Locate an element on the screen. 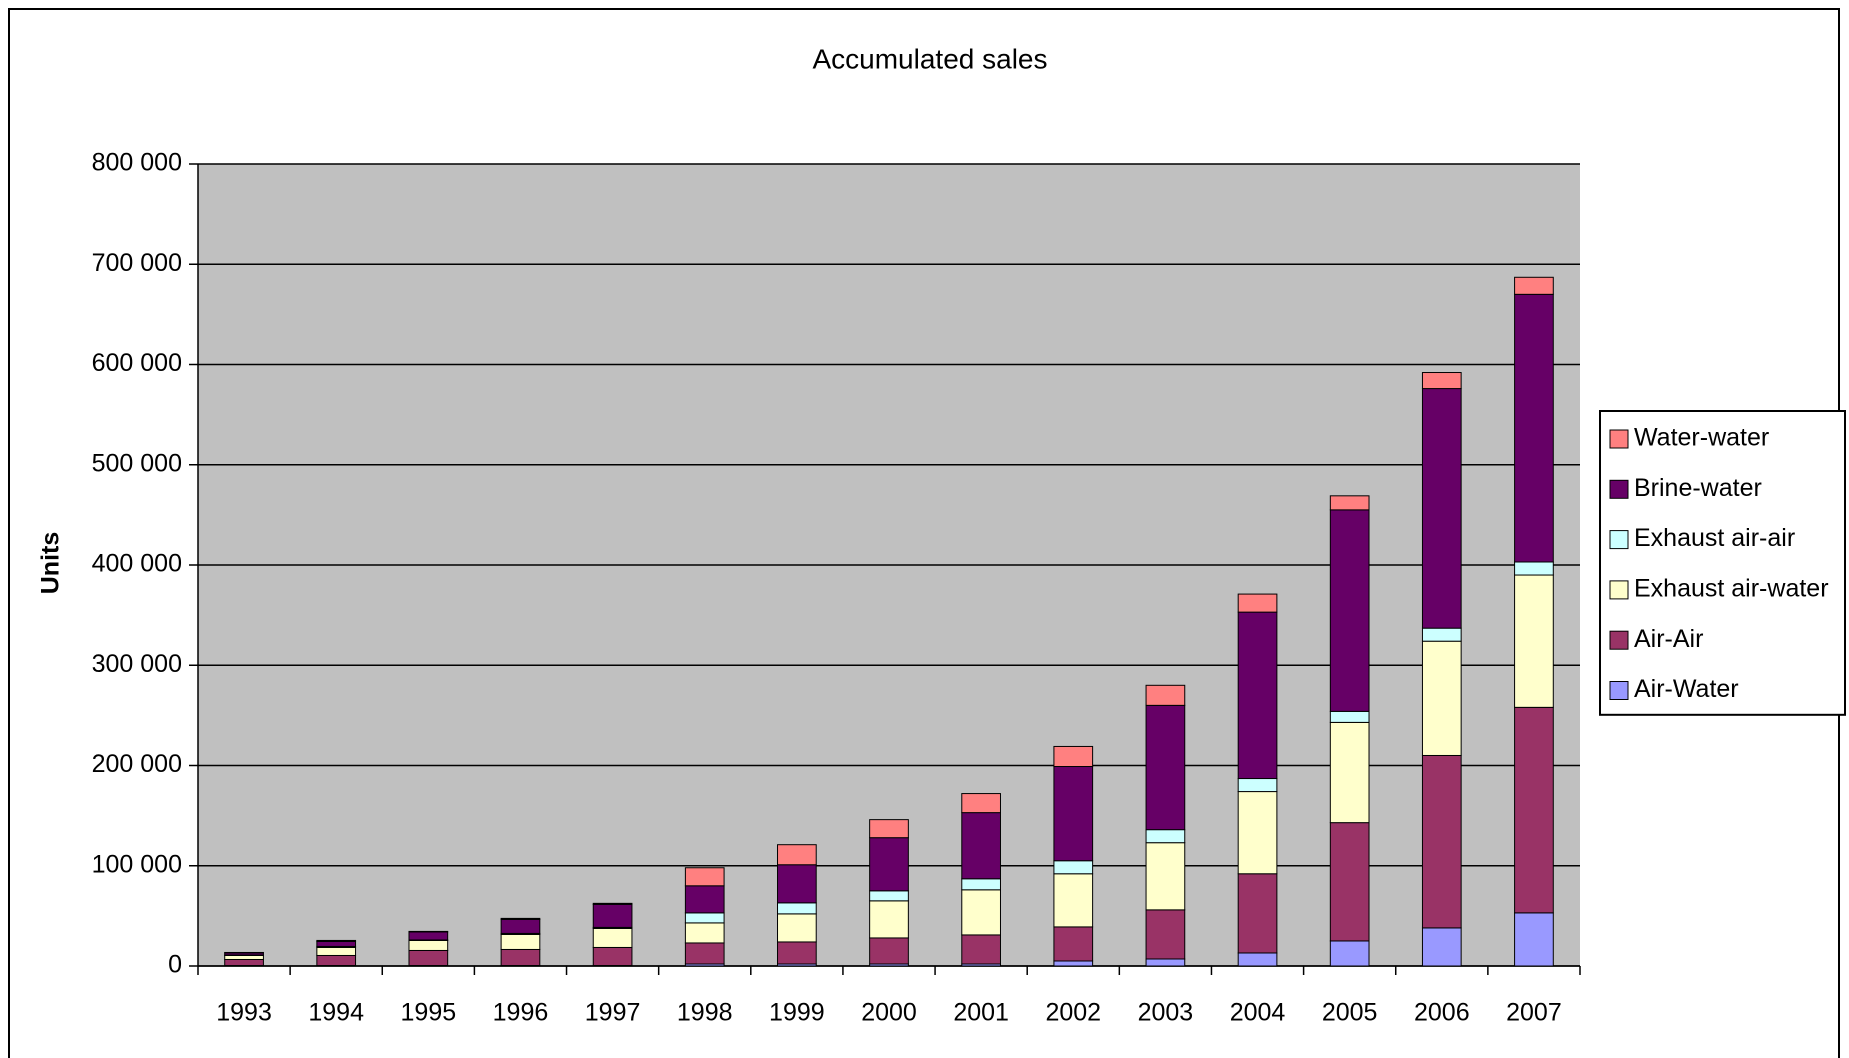  y-axis-label: Units is located at coordinates (51, 563).